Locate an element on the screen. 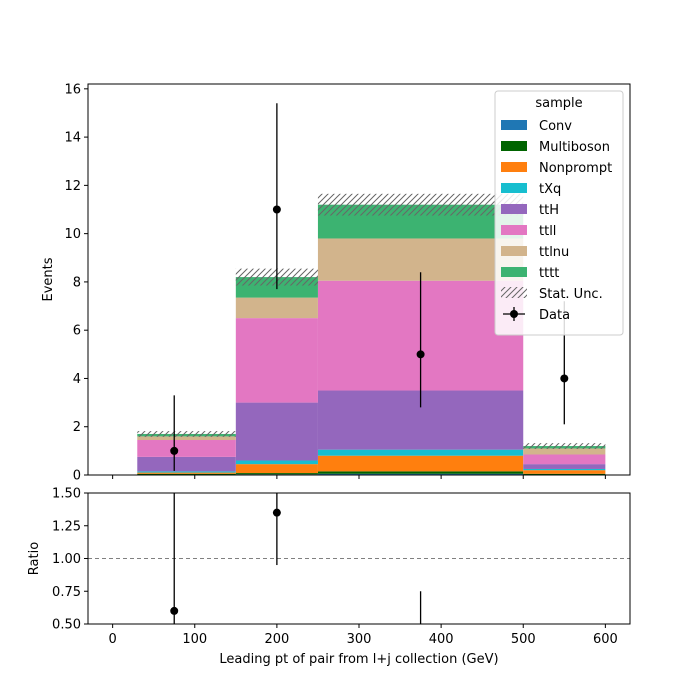 The height and width of the screenshot is (700, 700). ratio-y-tick-label-0.50: 0.50 is located at coordinates (66, 625).